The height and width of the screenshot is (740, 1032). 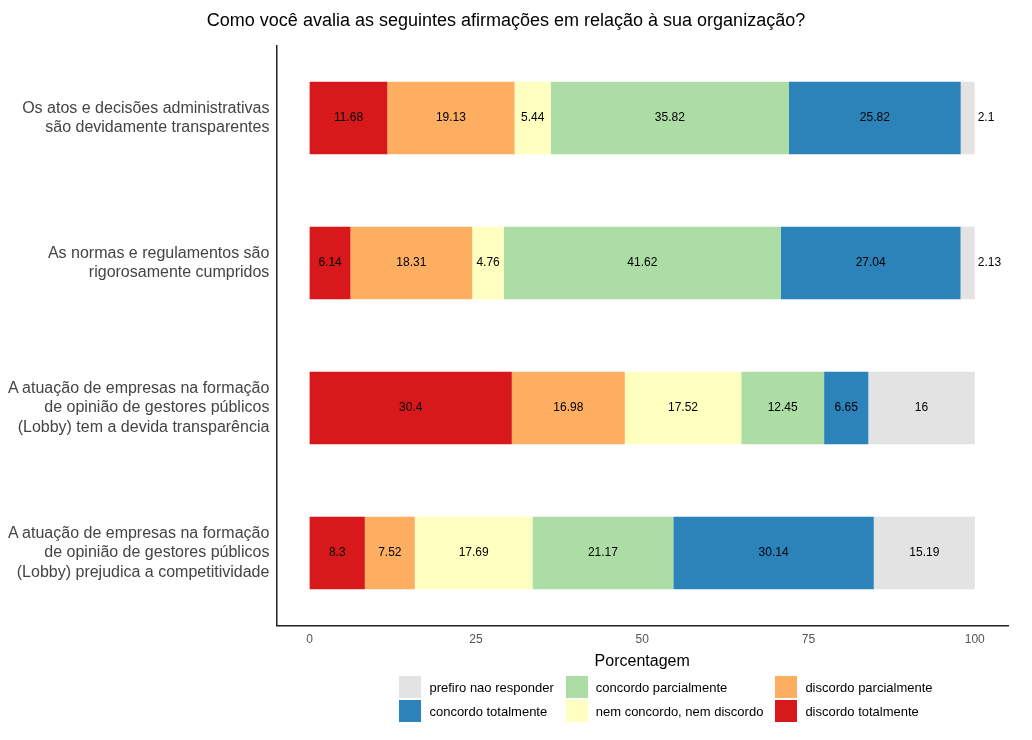 I want to click on x-tick-label: 100, so click(x=975, y=638).